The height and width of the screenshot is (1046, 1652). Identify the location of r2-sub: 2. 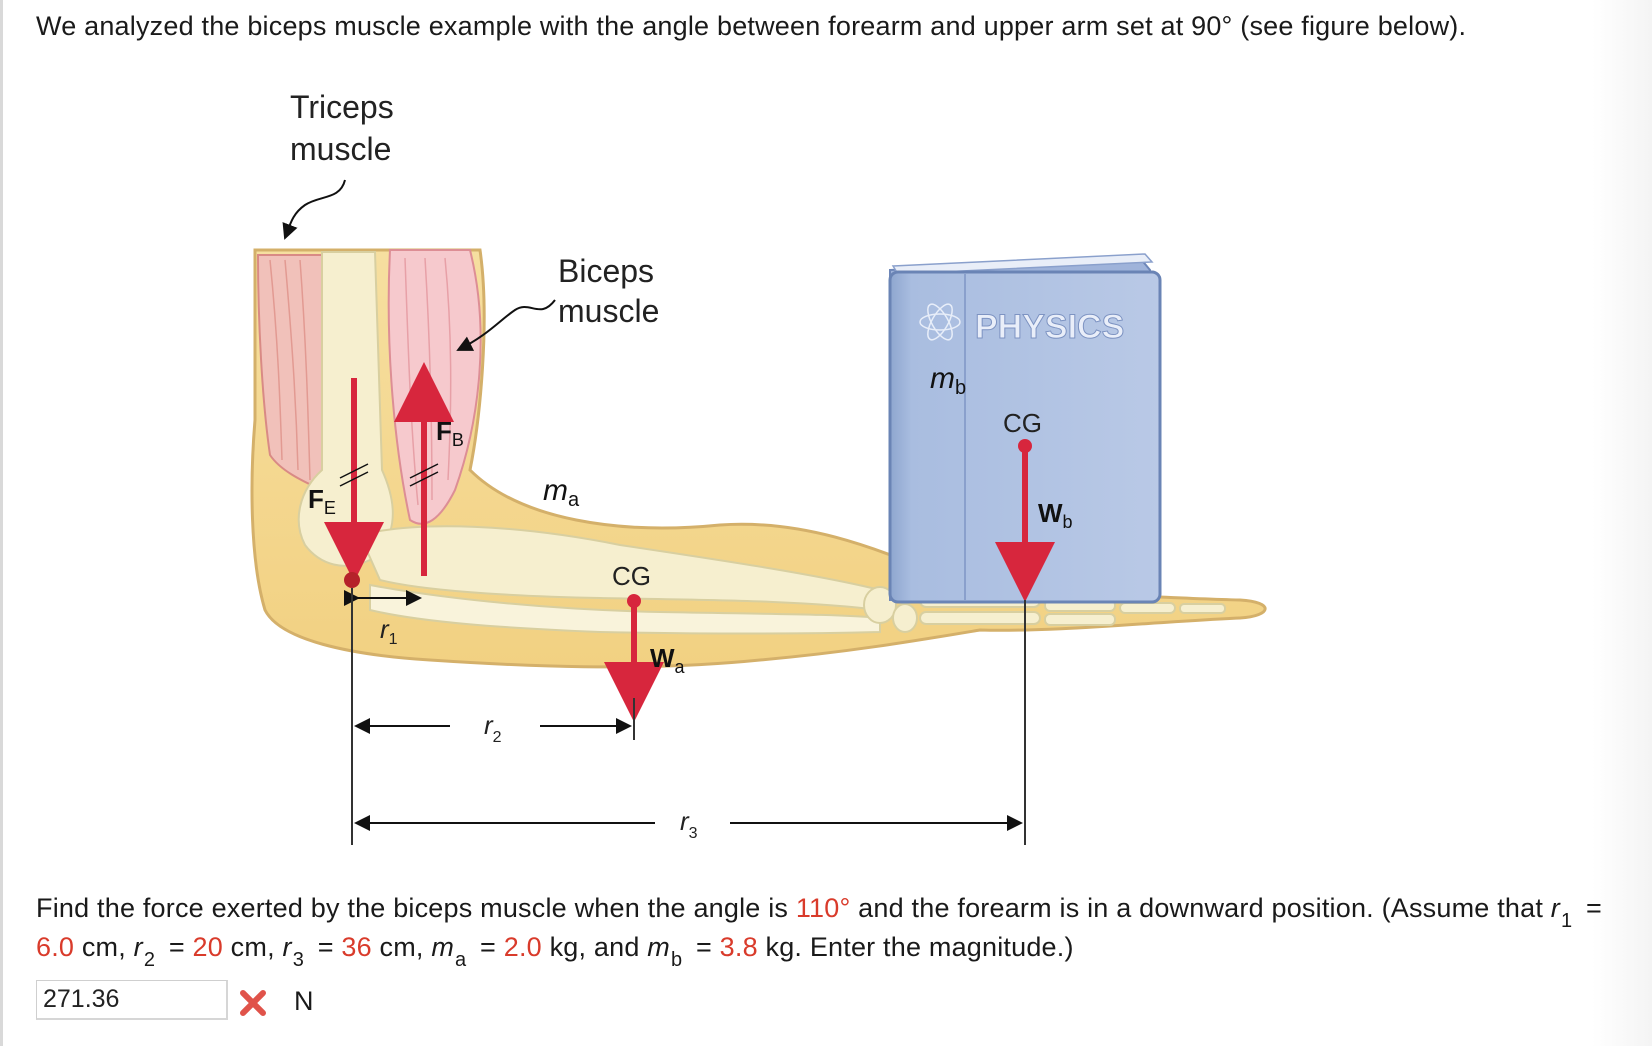
(149, 960).